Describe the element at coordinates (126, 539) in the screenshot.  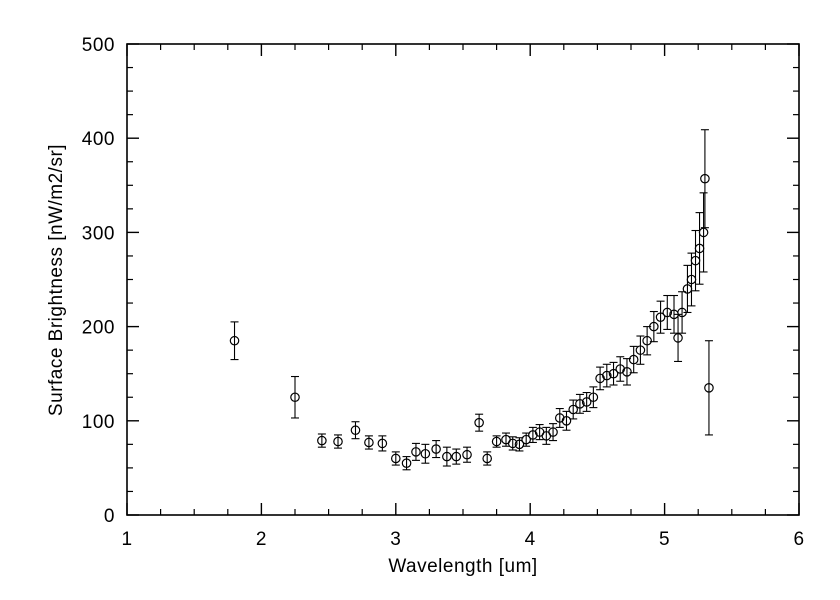
I see `x-tick-label: 1` at that location.